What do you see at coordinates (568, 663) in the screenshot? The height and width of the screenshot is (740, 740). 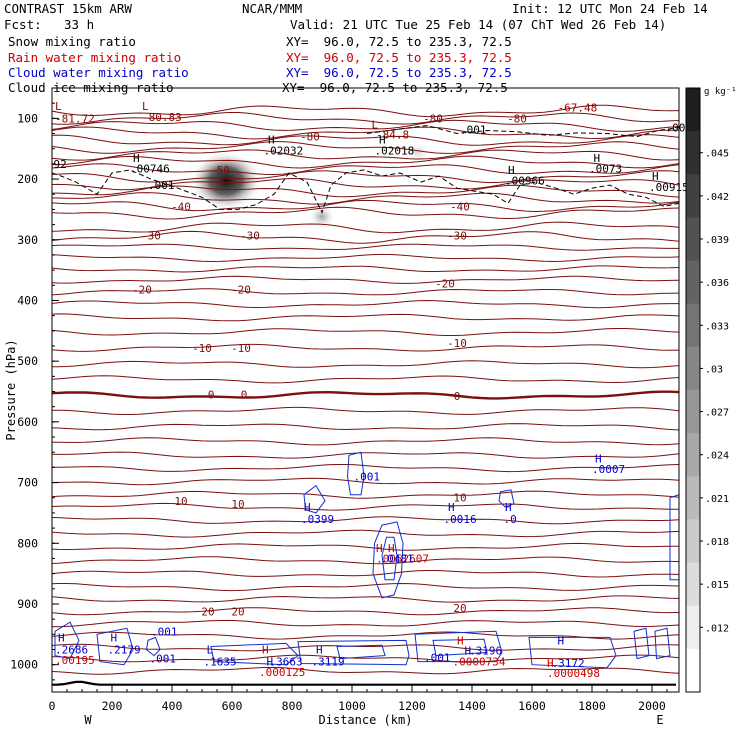 I see `extremum-label: .3172` at bounding box center [568, 663].